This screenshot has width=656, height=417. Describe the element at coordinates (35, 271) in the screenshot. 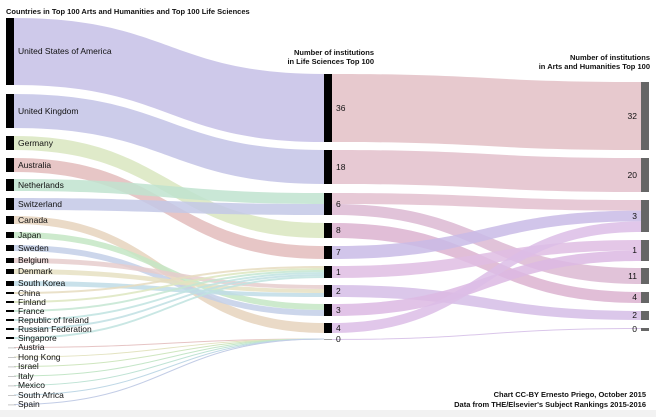

I see `country-label: Denmark` at that location.